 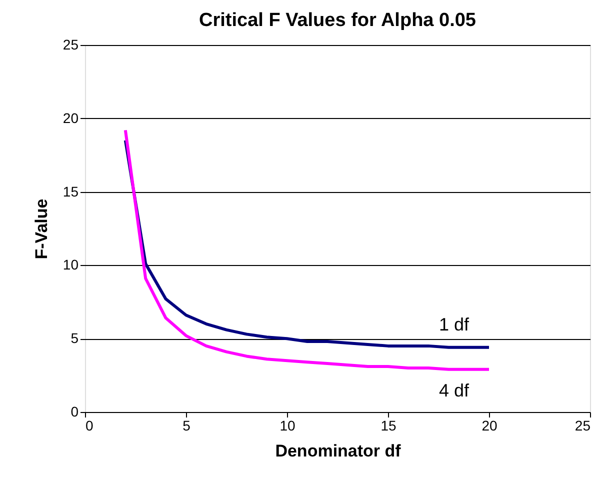 What do you see at coordinates (490, 426) in the screenshot?
I see `x-tick-label: 20` at bounding box center [490, 426].